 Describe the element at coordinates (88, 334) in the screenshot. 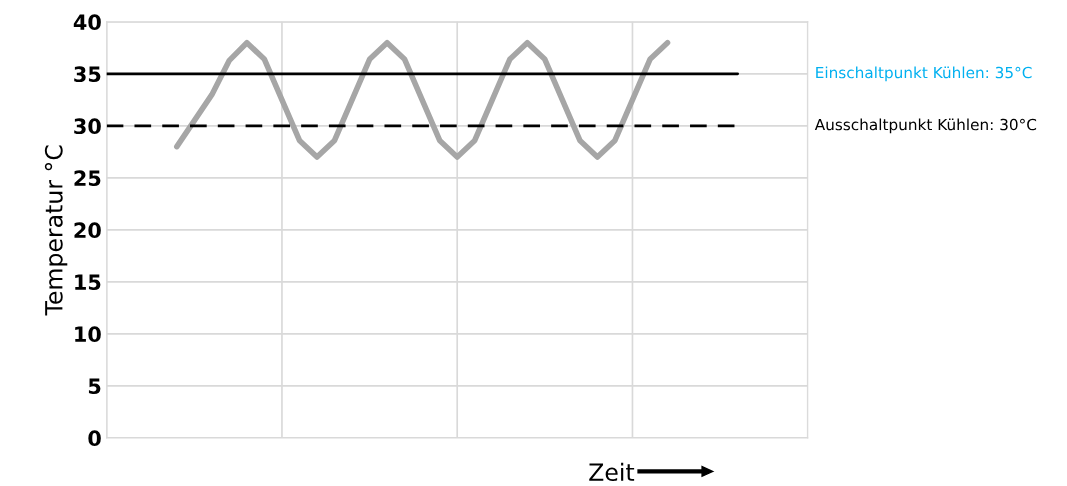

I see `y-tick-label: 10` at that location.